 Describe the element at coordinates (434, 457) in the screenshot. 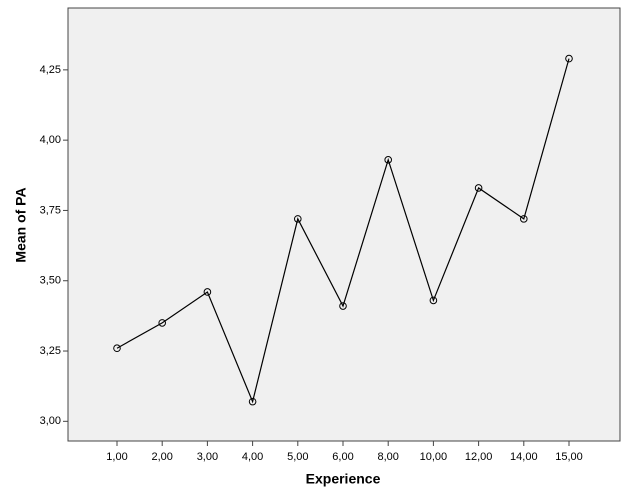

I see `x-tick-label: 10,00` at that location.